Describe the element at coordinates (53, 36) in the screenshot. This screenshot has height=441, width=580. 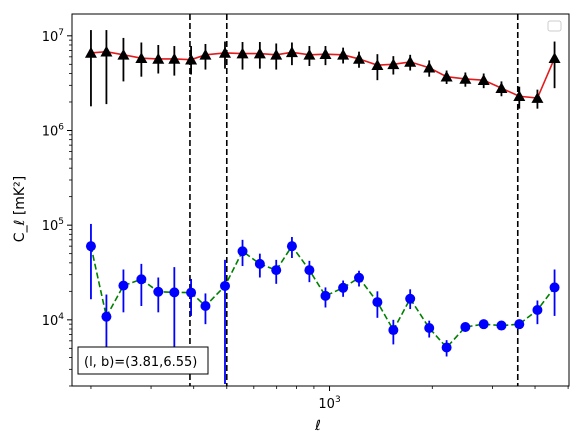
I see `y-tick-label-7: 107` at that location.